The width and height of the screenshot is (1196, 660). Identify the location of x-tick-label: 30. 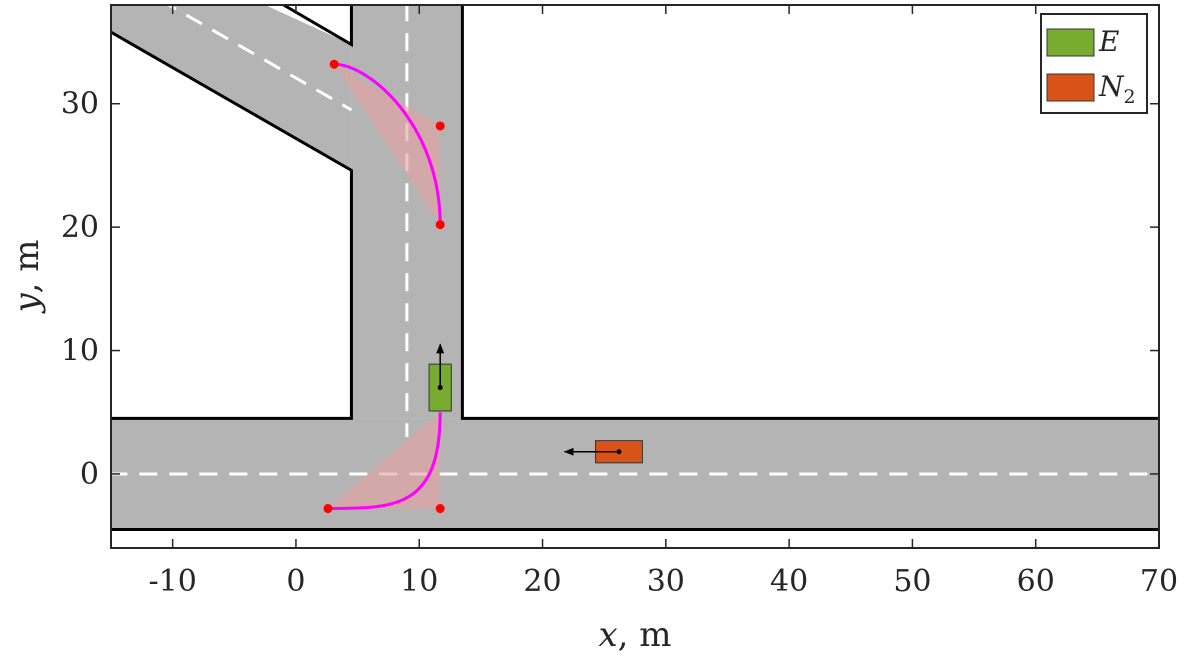
(666, 581).